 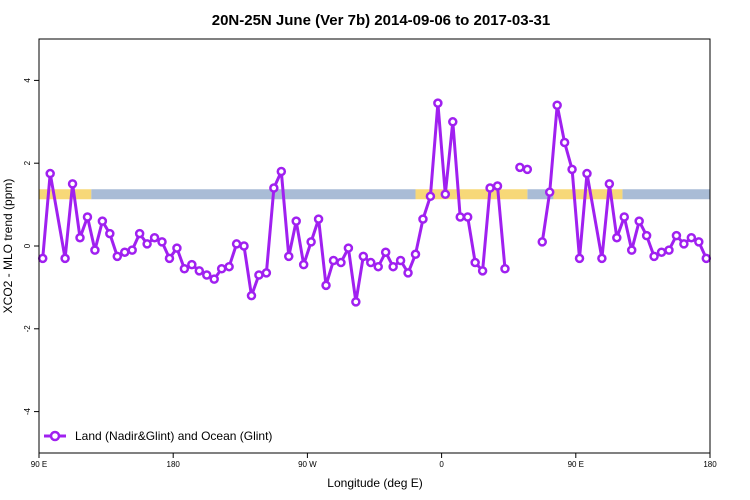 What do you see at coordinates (624, 181) in the screenshot?
I see `series-line` at bounding box center [624, 181].